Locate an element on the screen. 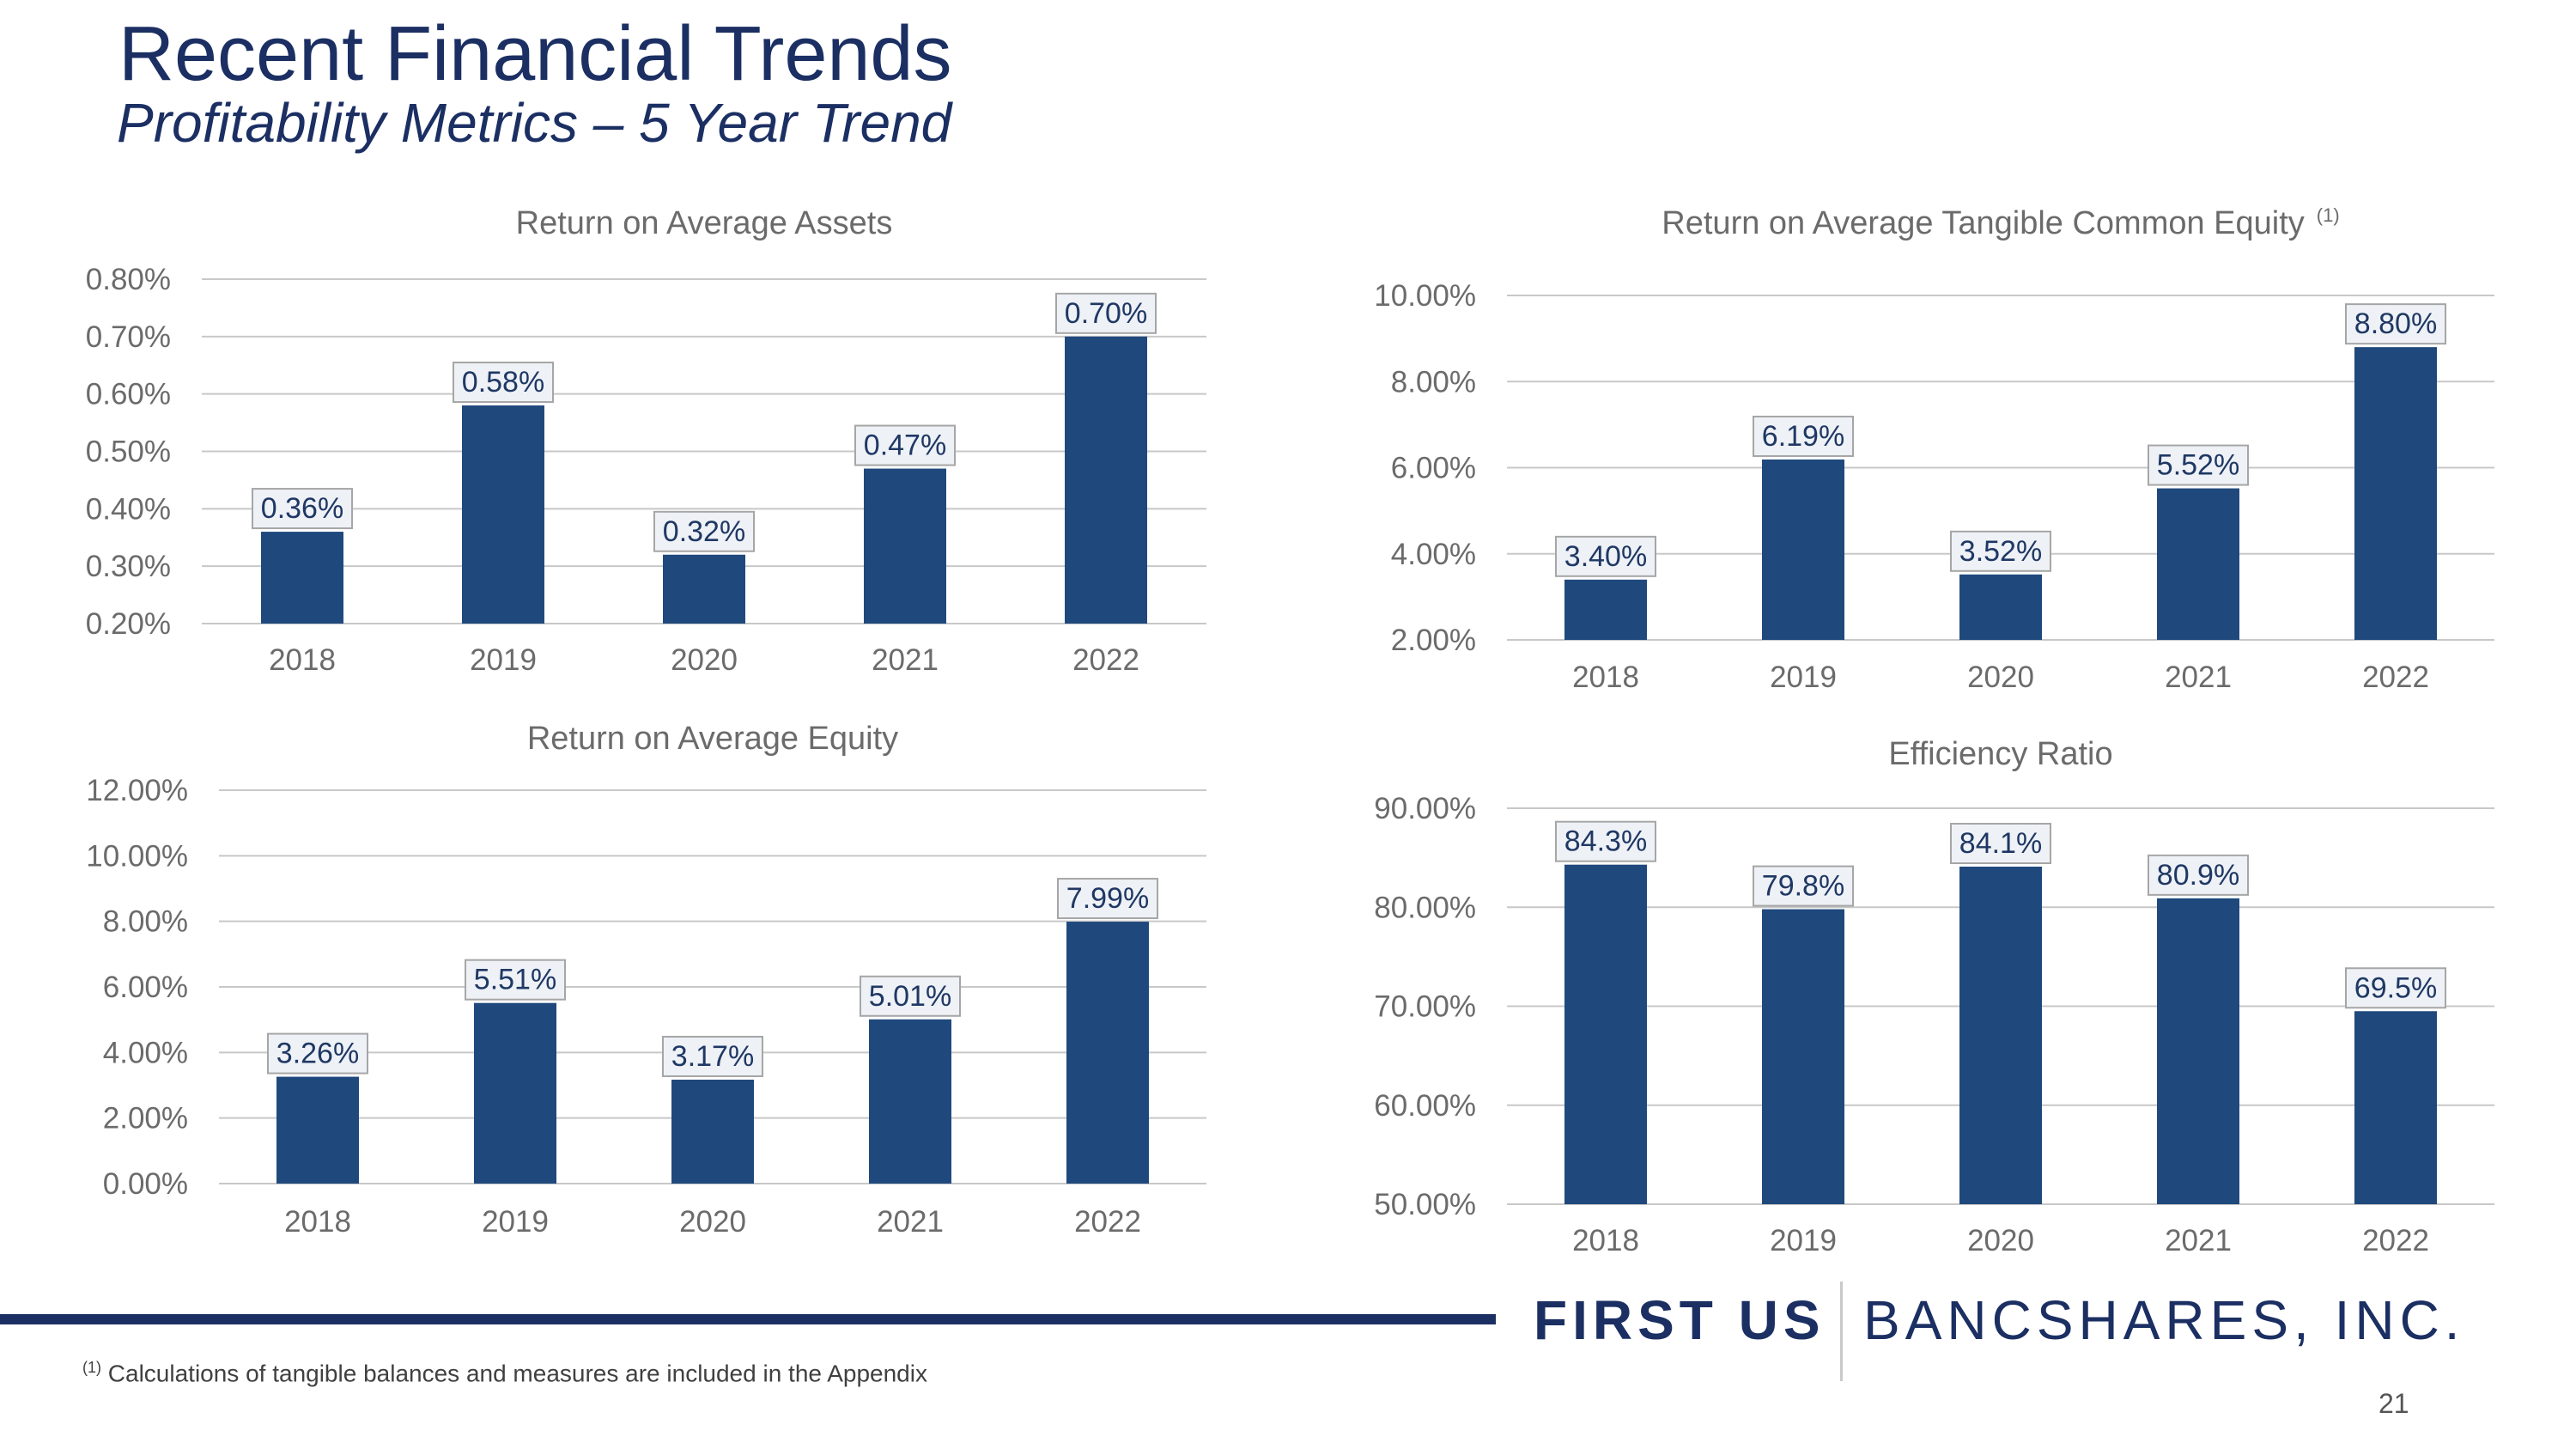  chart-title: Return on Average Assets is located at coordinates (704, 223).